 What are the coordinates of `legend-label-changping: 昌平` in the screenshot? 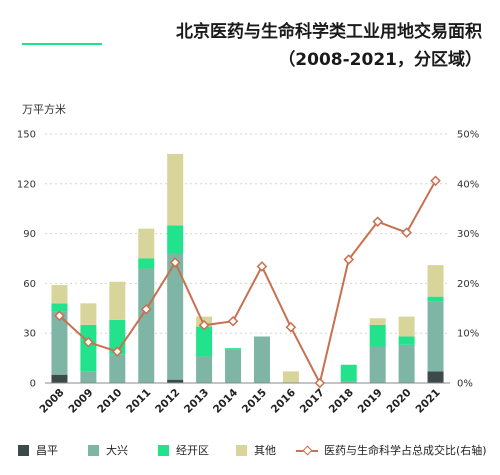 It's located at (47, 450).